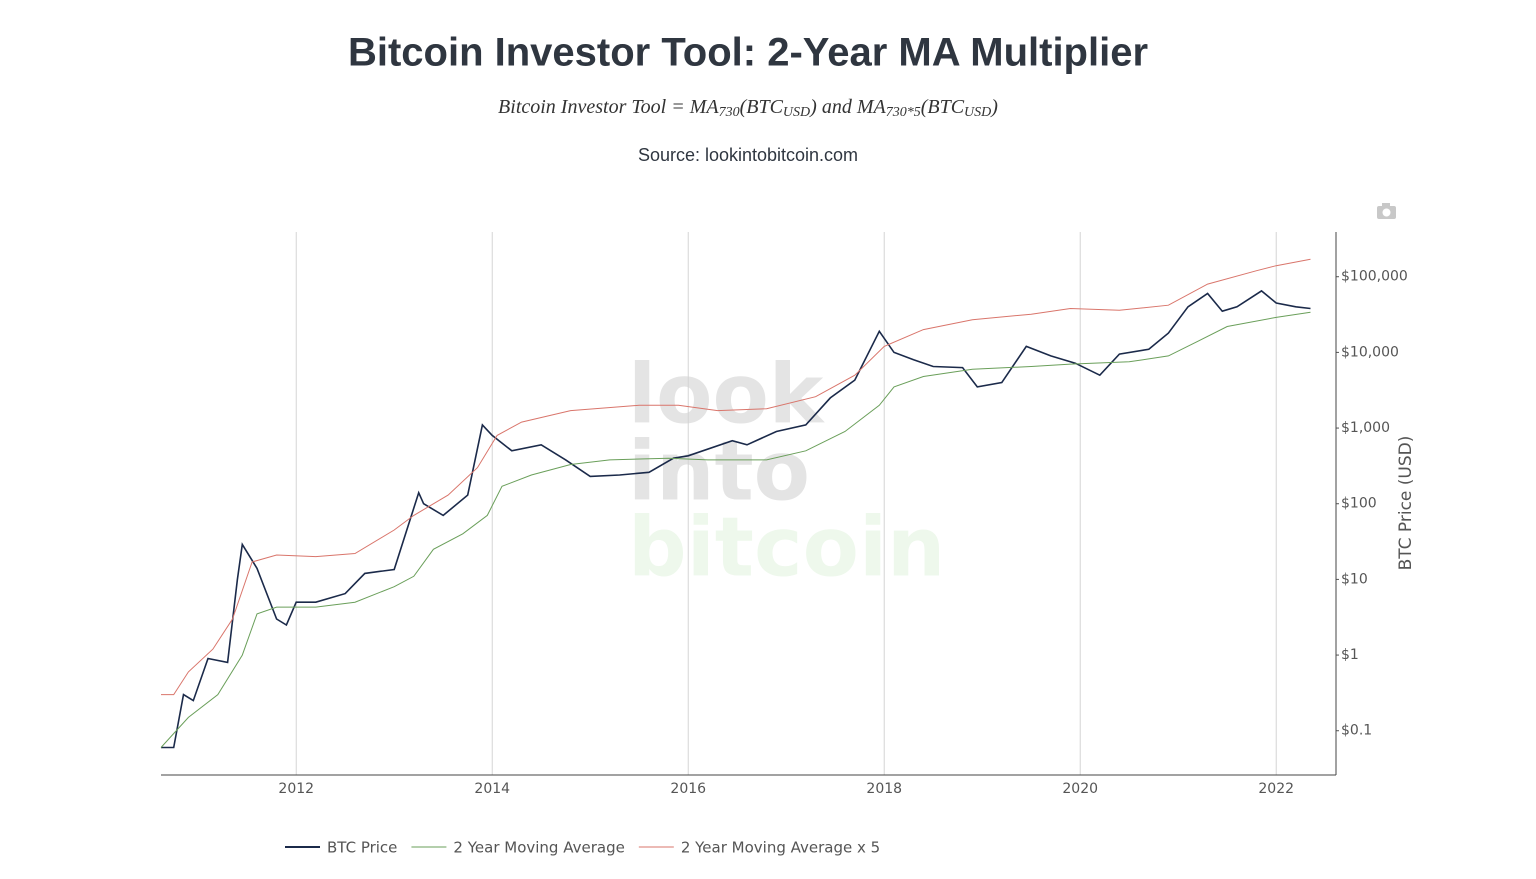  What do you see at coordinates (884, 789) in the screenshot?
I see `x-tick-label: 2018` at bounding box center [884, 789].